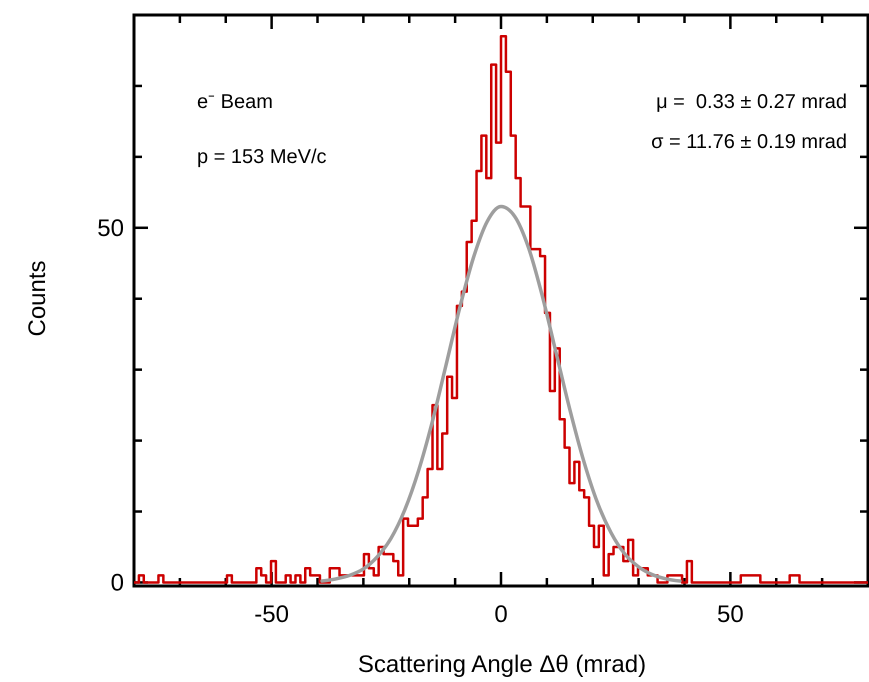  What do you see at coordinates (749, 142) in the screenshot?
I see `annotation: σ = 11.76 ± 0.19 mrad` at bounding box center [749, 142].